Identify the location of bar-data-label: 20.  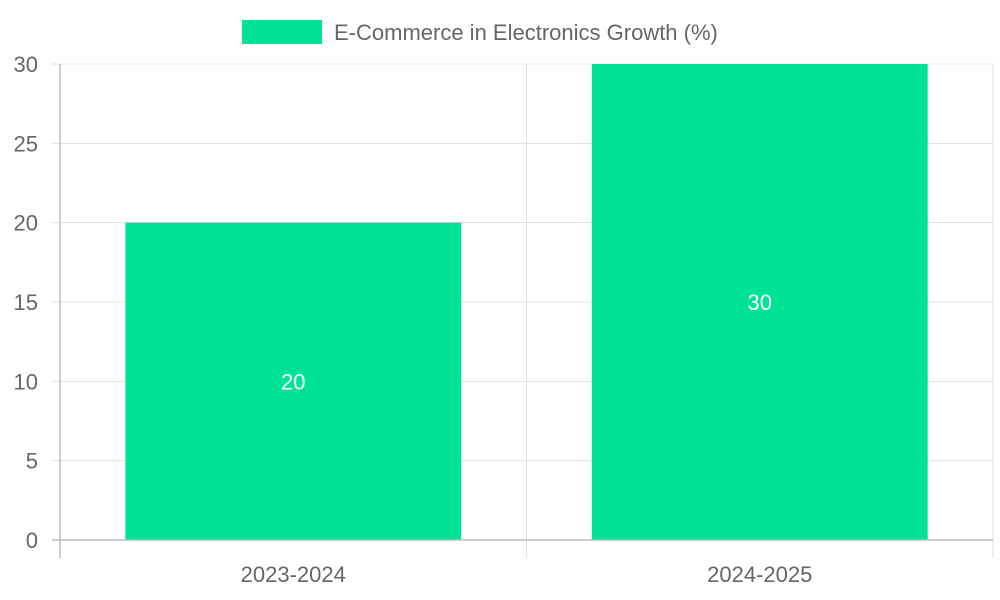
(293, 381).